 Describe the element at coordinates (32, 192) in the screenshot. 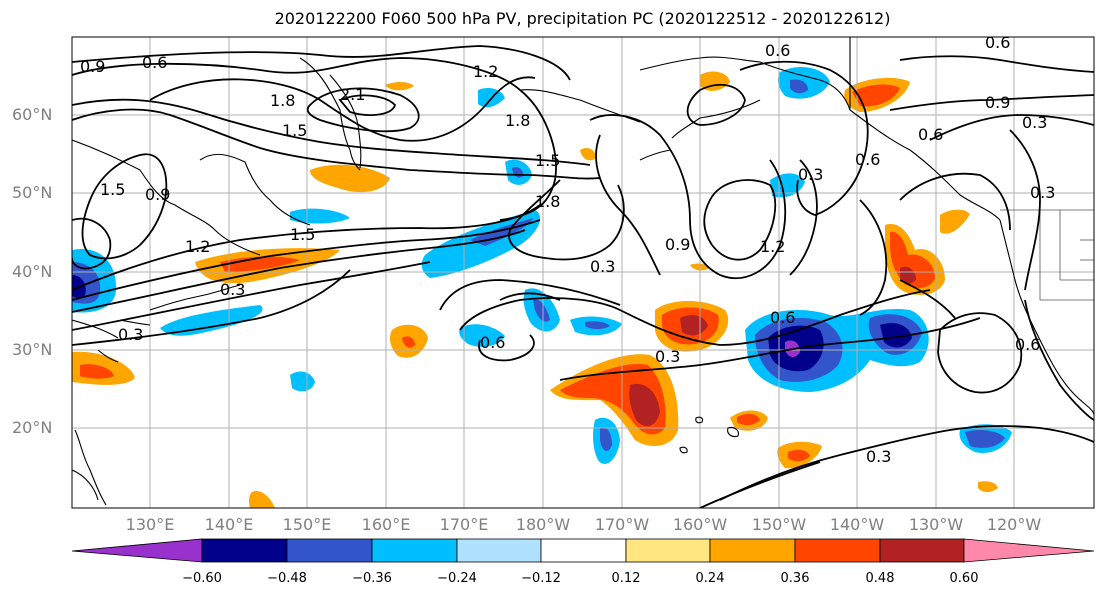

I see `lat-label: 50°N` at that location.